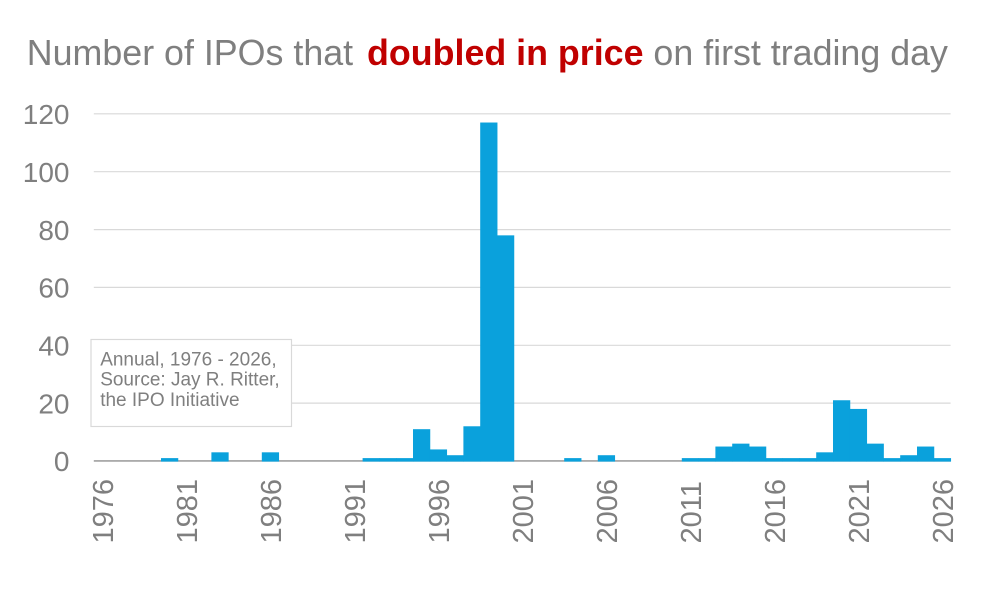 Image resolution: width=991 pixels, height=589 pixels. I want to click on svg-text: 2021, so click(860, 511).